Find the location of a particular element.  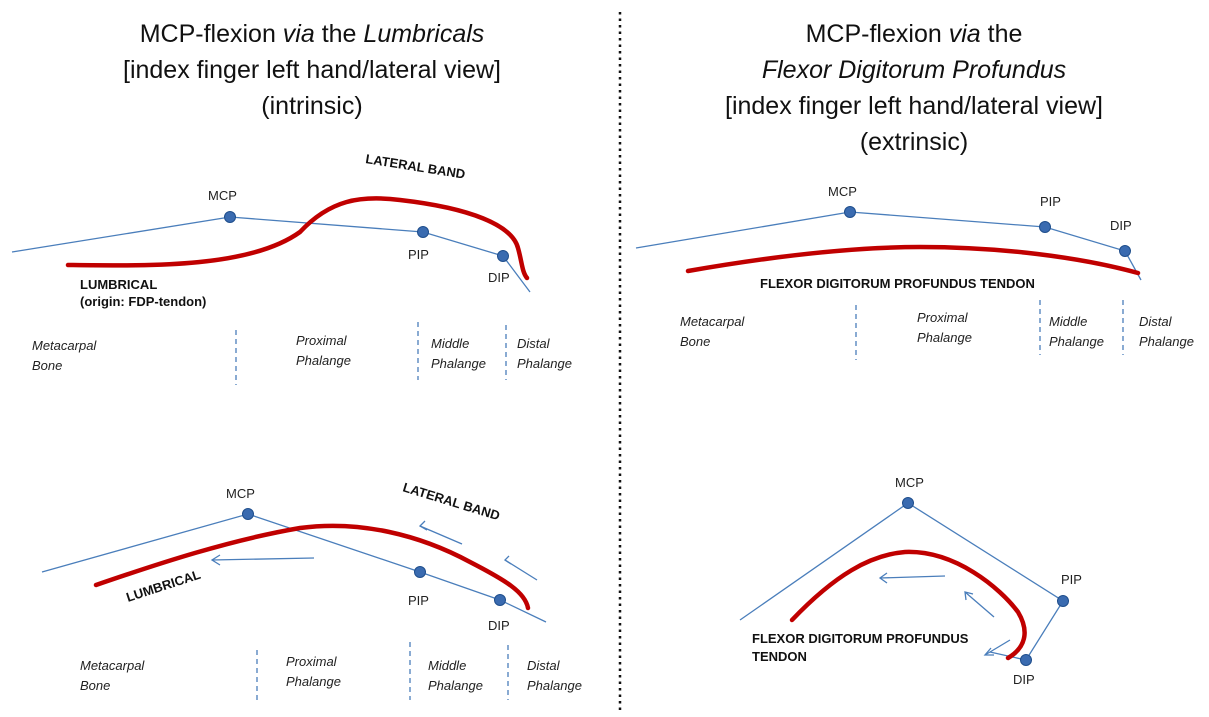

left-title-line1: MCP-flexion via the Lumbricals is located at coordinates (312, 34).